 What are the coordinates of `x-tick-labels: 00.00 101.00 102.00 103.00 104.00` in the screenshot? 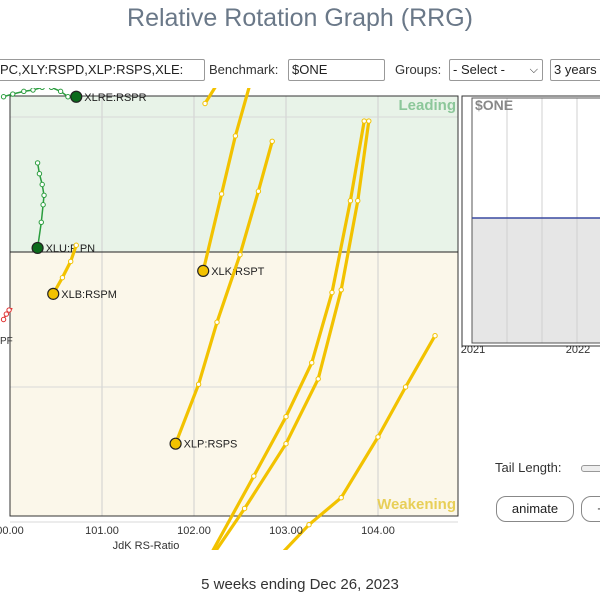 It's located at (197, 531).